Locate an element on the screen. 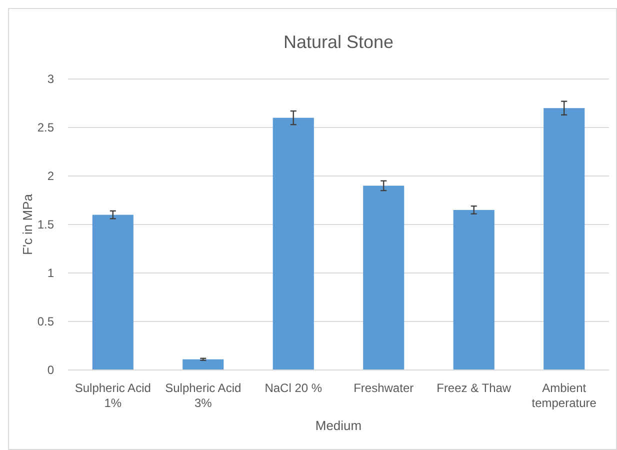 The width and height of the screenshot is (617, 450). x-tick-label: NaCl 20 % is located at coordinates (293, 388).